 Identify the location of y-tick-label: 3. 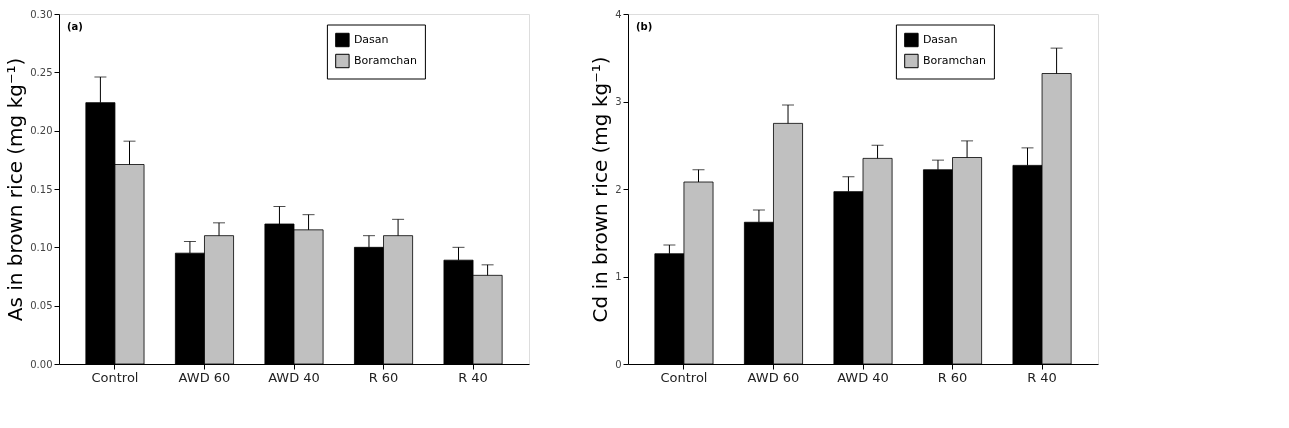
(618, 101).